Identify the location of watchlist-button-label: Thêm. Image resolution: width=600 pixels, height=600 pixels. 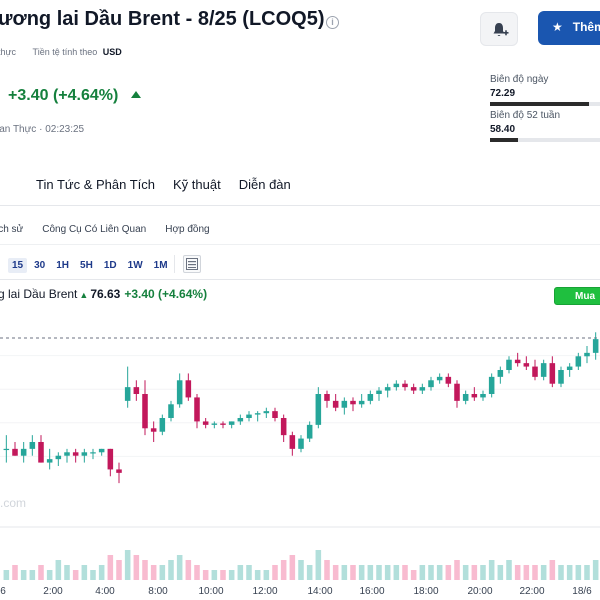
(586, 27).